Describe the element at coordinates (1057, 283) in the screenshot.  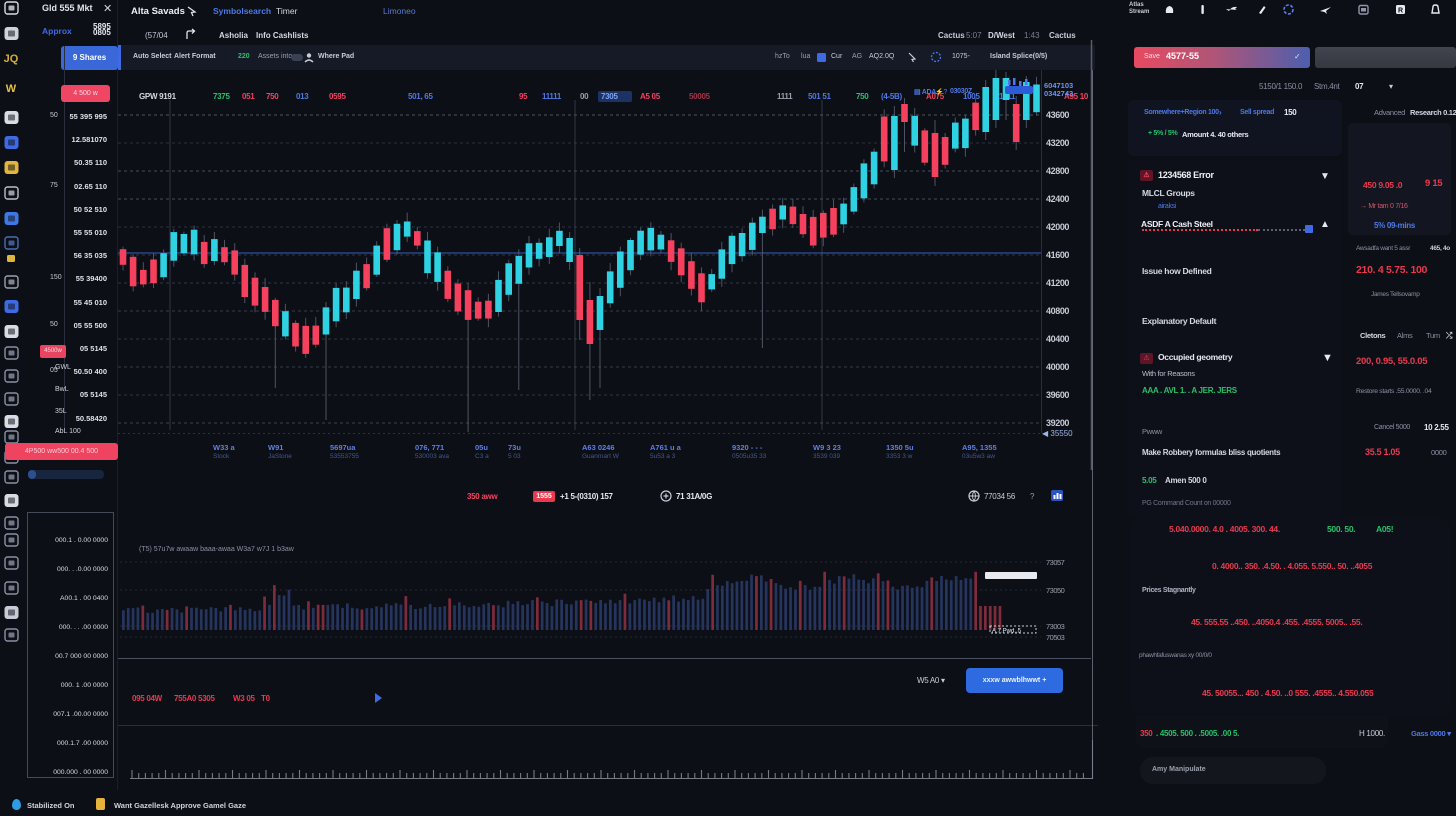
I see `svg-text: 41200` at that location.